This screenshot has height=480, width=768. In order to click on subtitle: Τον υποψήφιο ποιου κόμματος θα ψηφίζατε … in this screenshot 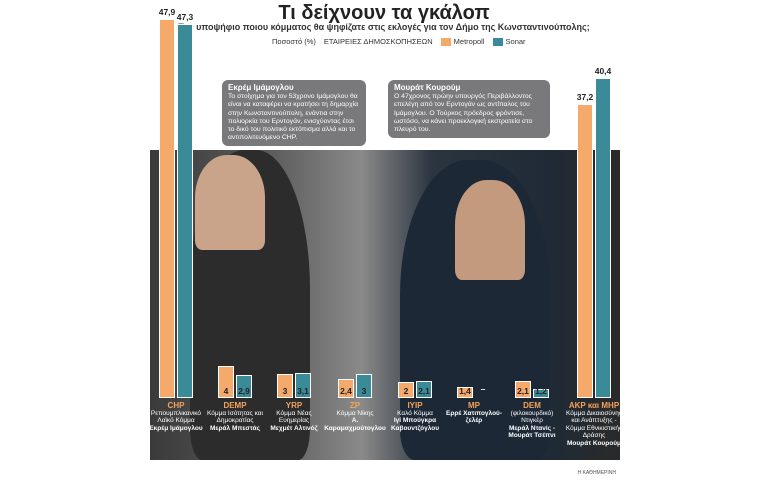, I will do `click(384, 27)`.